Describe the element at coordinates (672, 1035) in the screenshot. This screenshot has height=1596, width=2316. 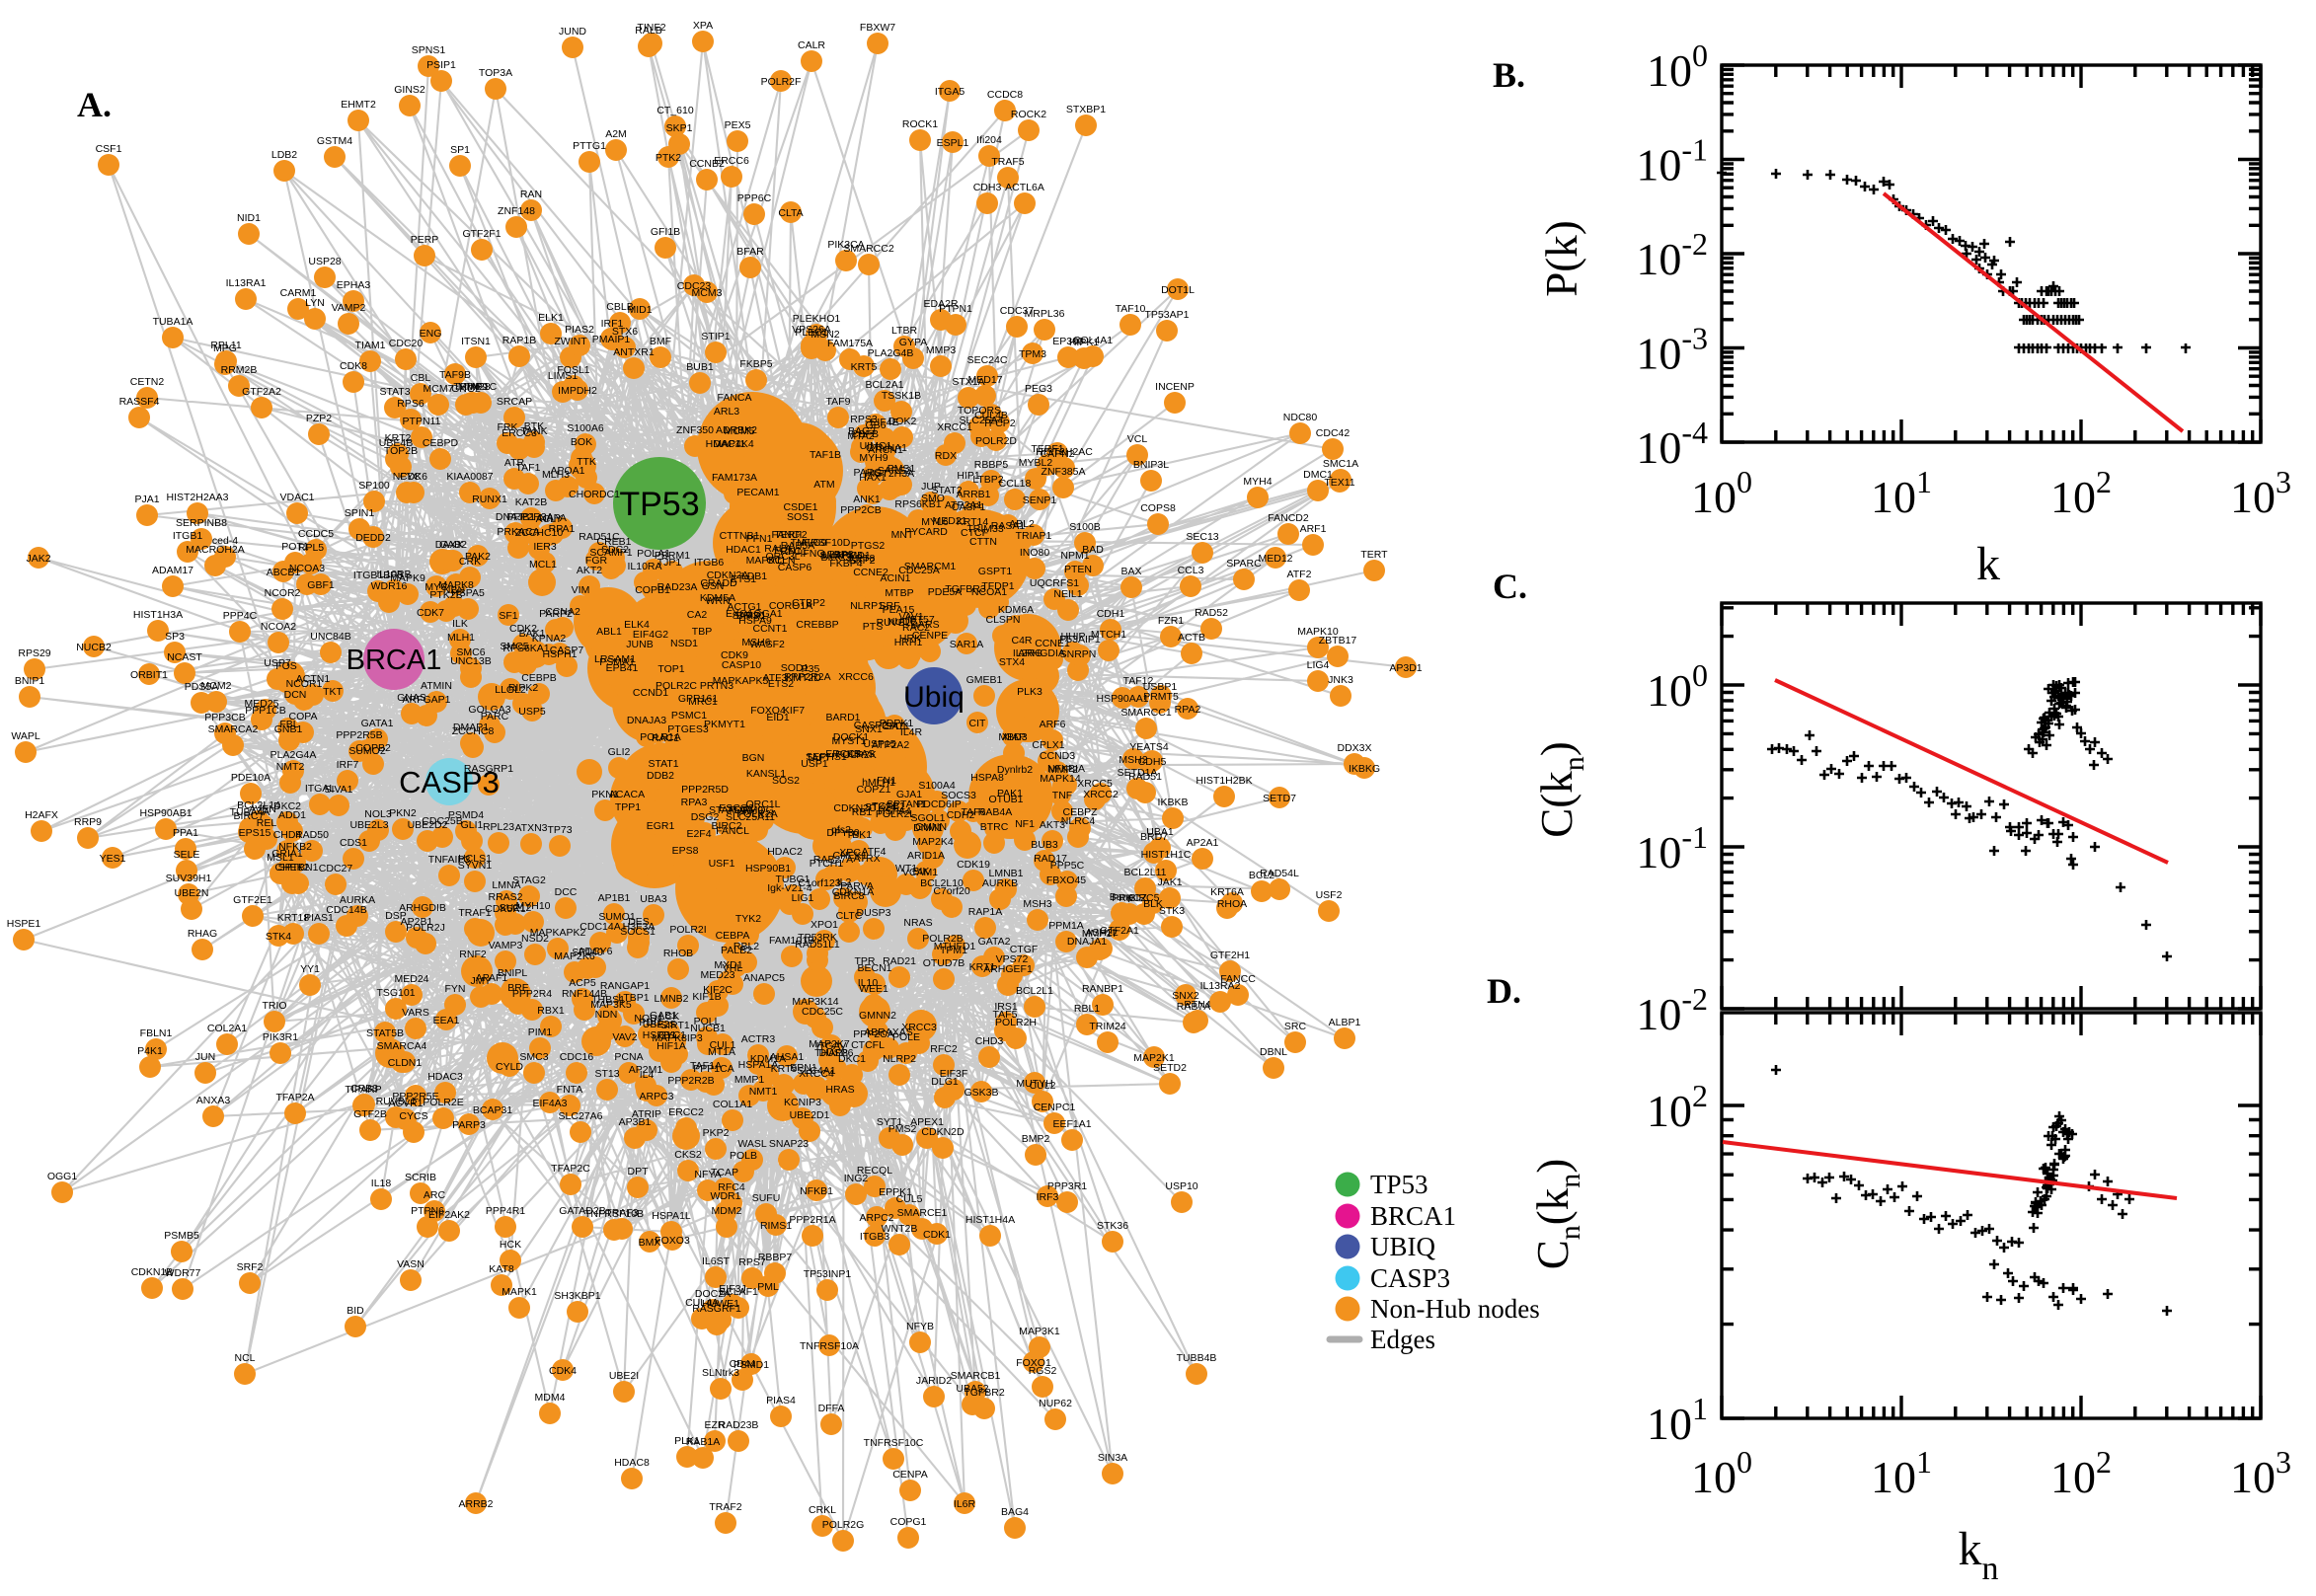
I see `svg-text: CYC1` at that location.